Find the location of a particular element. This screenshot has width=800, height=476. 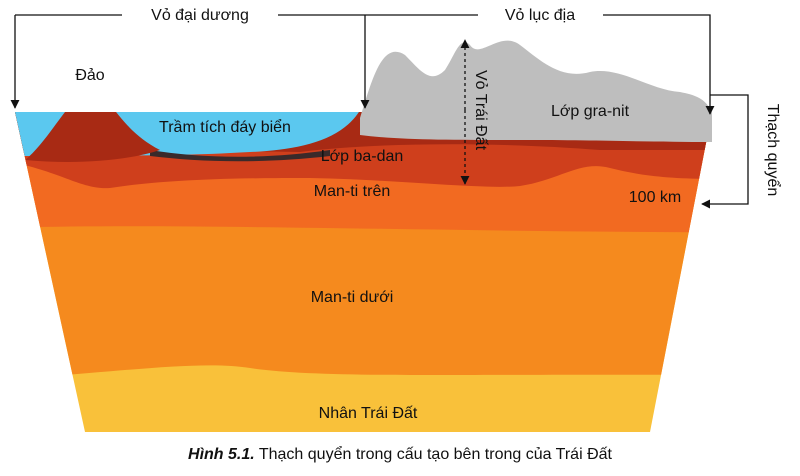

label: Man-ti trên is located at coordinates (352, 191).